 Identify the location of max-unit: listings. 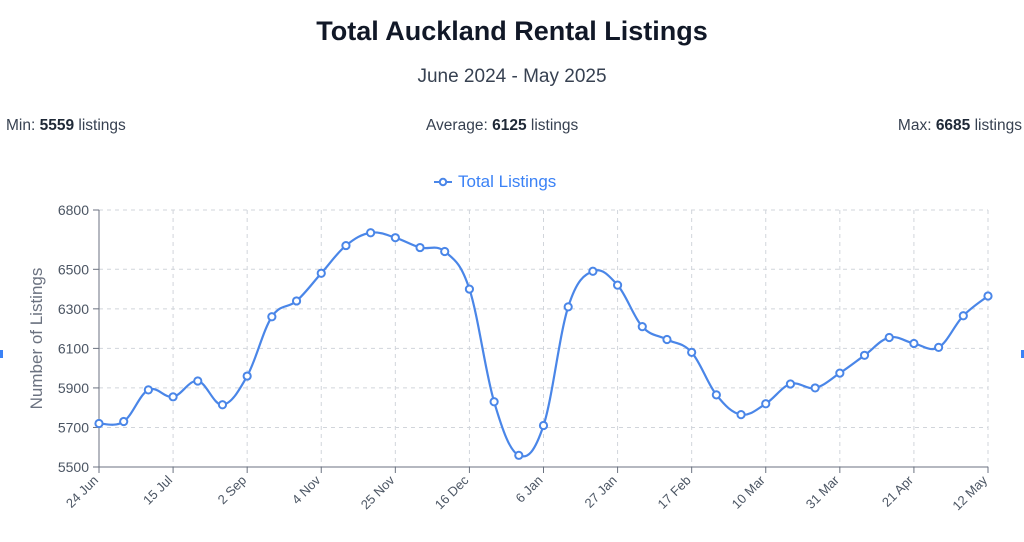
(998, 125).